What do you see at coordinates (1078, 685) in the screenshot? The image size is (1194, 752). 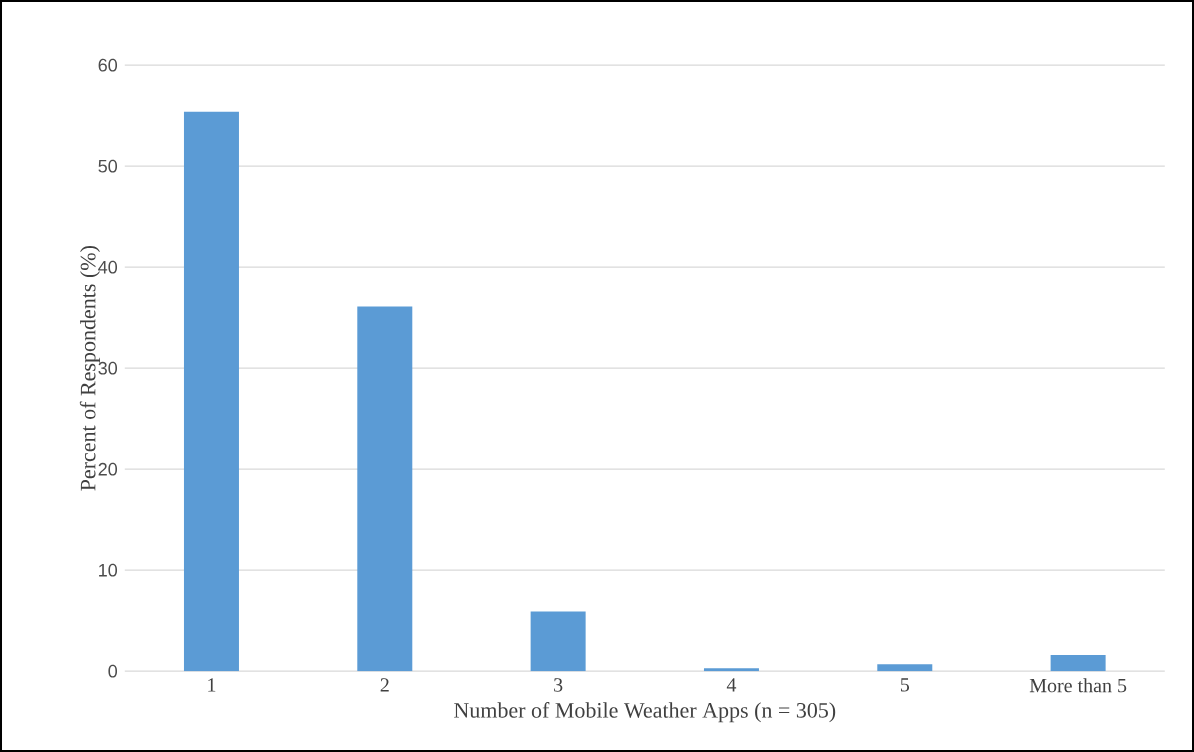 I see `x-tick-label: More than 5` at bounding box center [1078, 685].